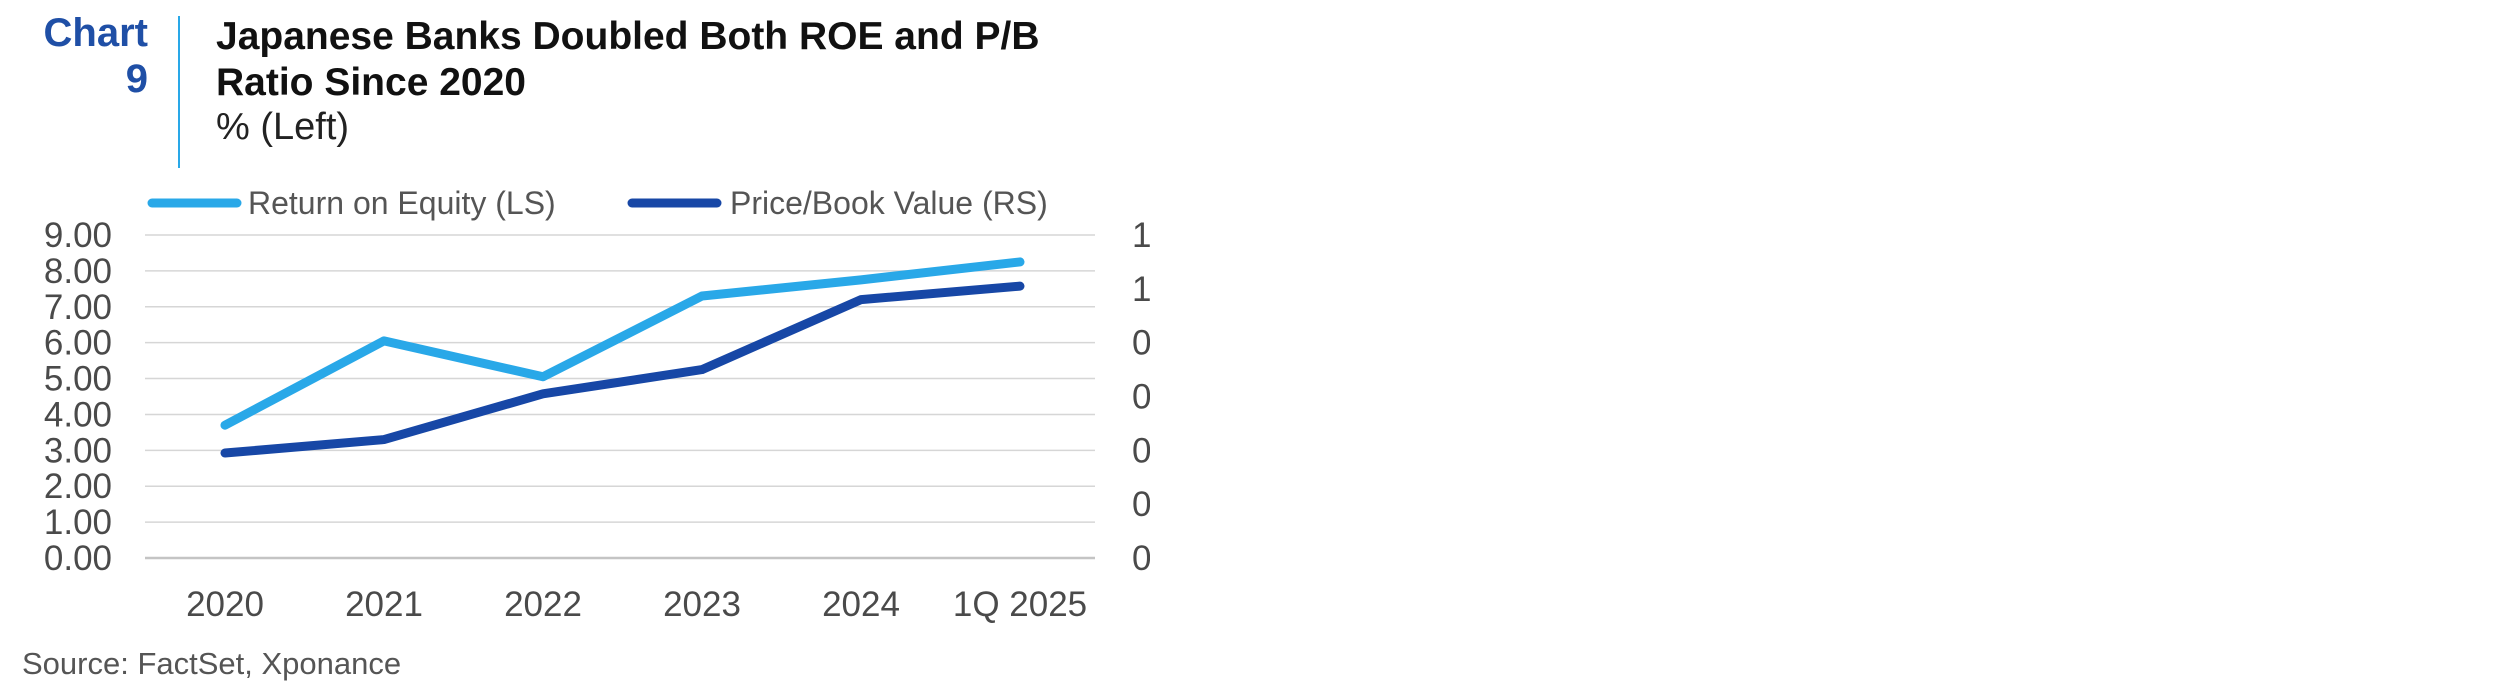 This screenshot has height=699, width=2498. What do you see at coordinates (1141, 289) in the screenshot?
I see `right-tick-label: 1.0` at bounding box center [1141, 289].